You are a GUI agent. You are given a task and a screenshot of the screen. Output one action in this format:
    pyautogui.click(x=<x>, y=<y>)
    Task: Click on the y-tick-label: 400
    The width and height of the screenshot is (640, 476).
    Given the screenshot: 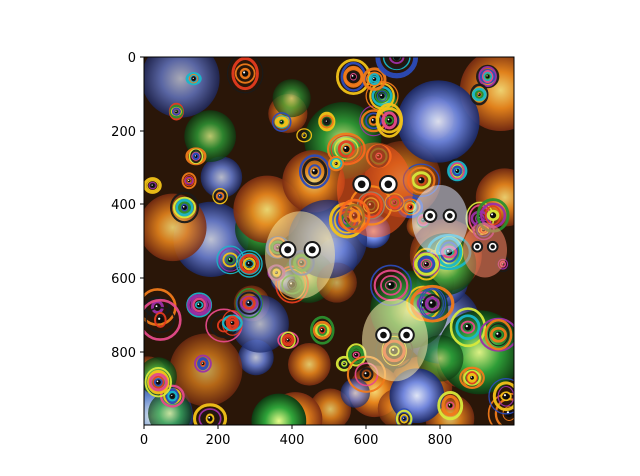 What is the action you would take?
    pyautogui.click(x=123, y=205)
    